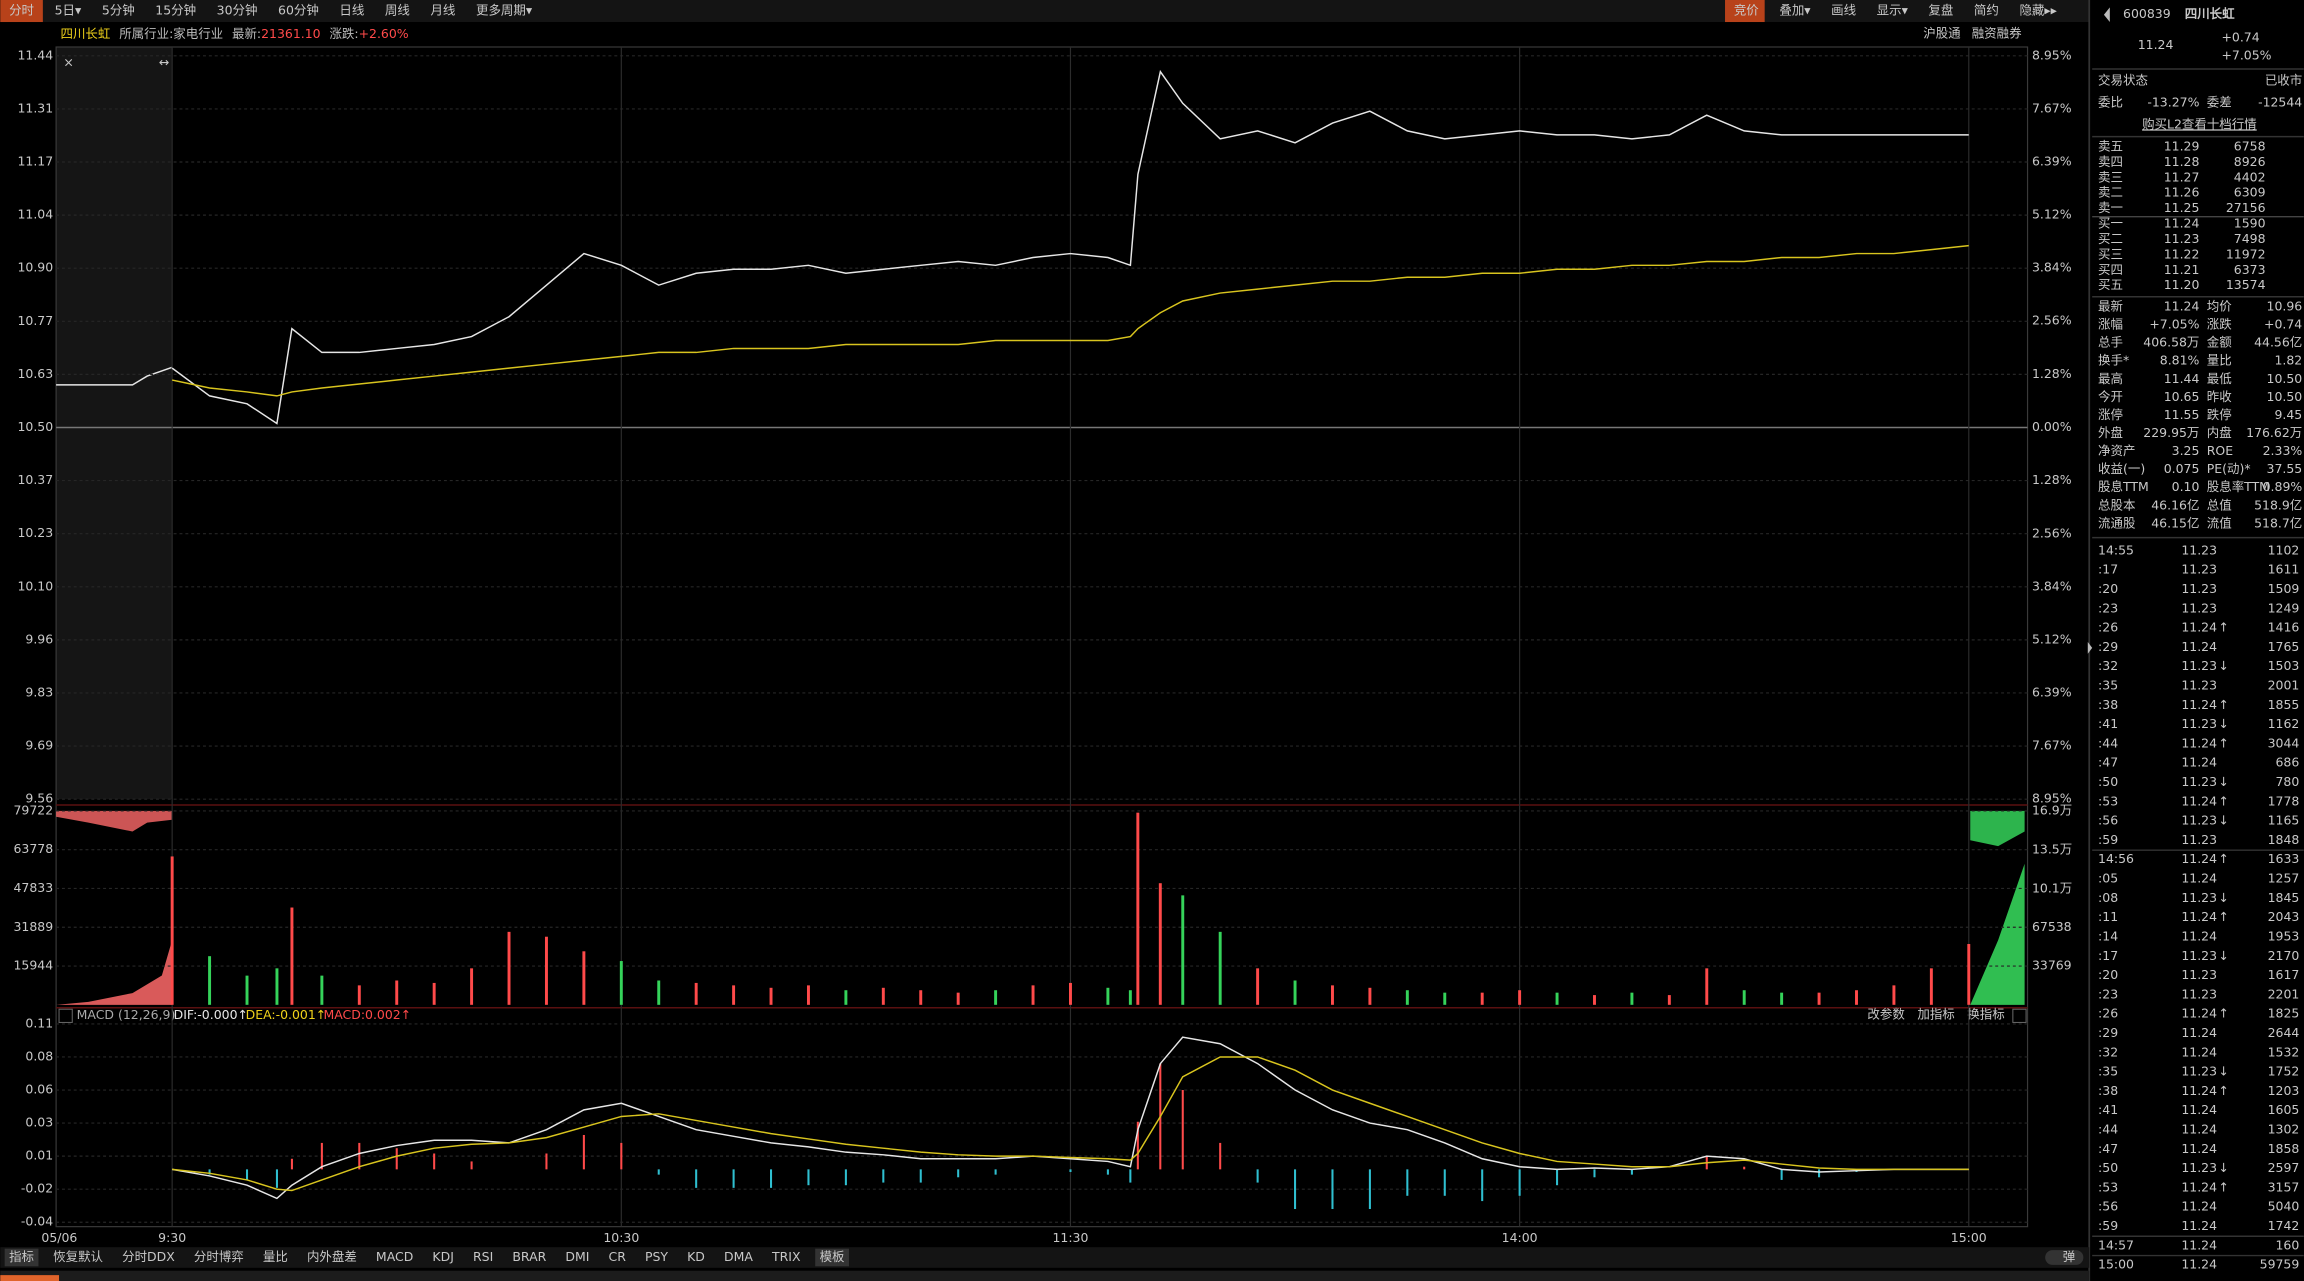  What do you see at coordinates (2171, 432) in the screenshot?
I see `stat-value: 229.95万` at bounding box center [2171, 432].